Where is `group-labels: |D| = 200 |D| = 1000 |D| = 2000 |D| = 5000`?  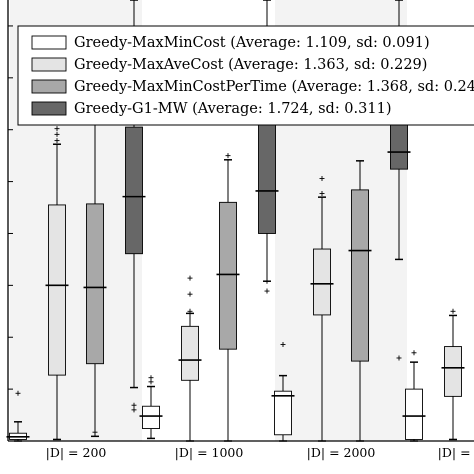
group-labels: |D| = 200 |D| = 1000 |D| = 2000 |D| = 5000 is located at coordinates (260, 452).